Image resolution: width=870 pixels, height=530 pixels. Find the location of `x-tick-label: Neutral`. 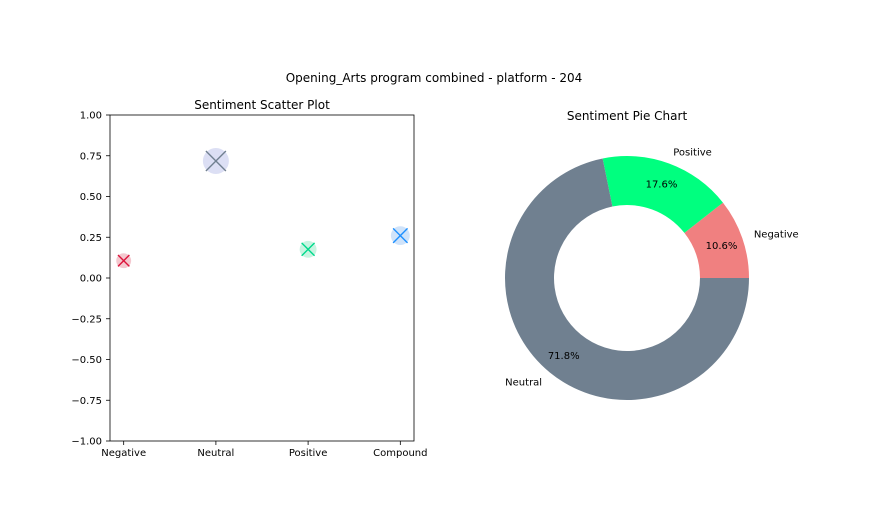

x-tick-label: Neutral is located at coordinates (215, 453).